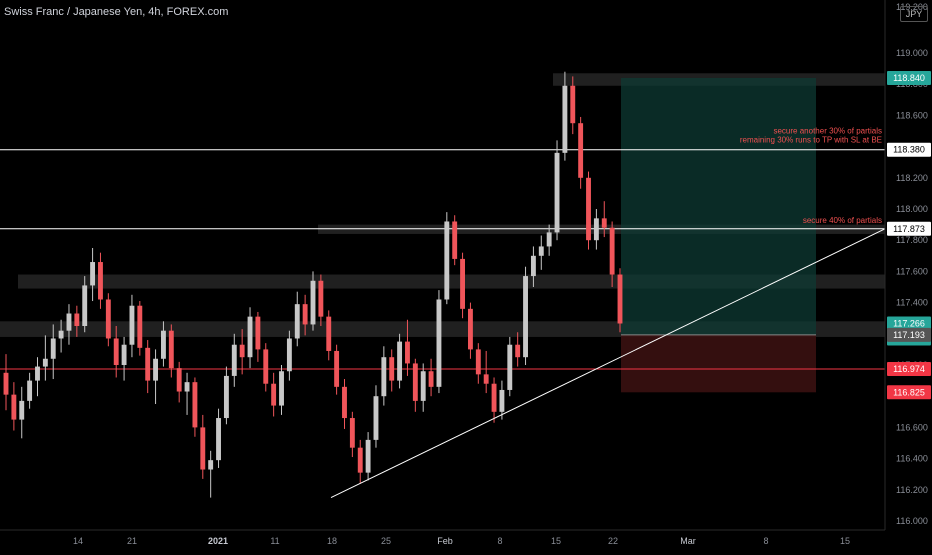 The width and height of the screenshot is (932, 555). I want to click on x-tick-label: 8, so click(765, 541).